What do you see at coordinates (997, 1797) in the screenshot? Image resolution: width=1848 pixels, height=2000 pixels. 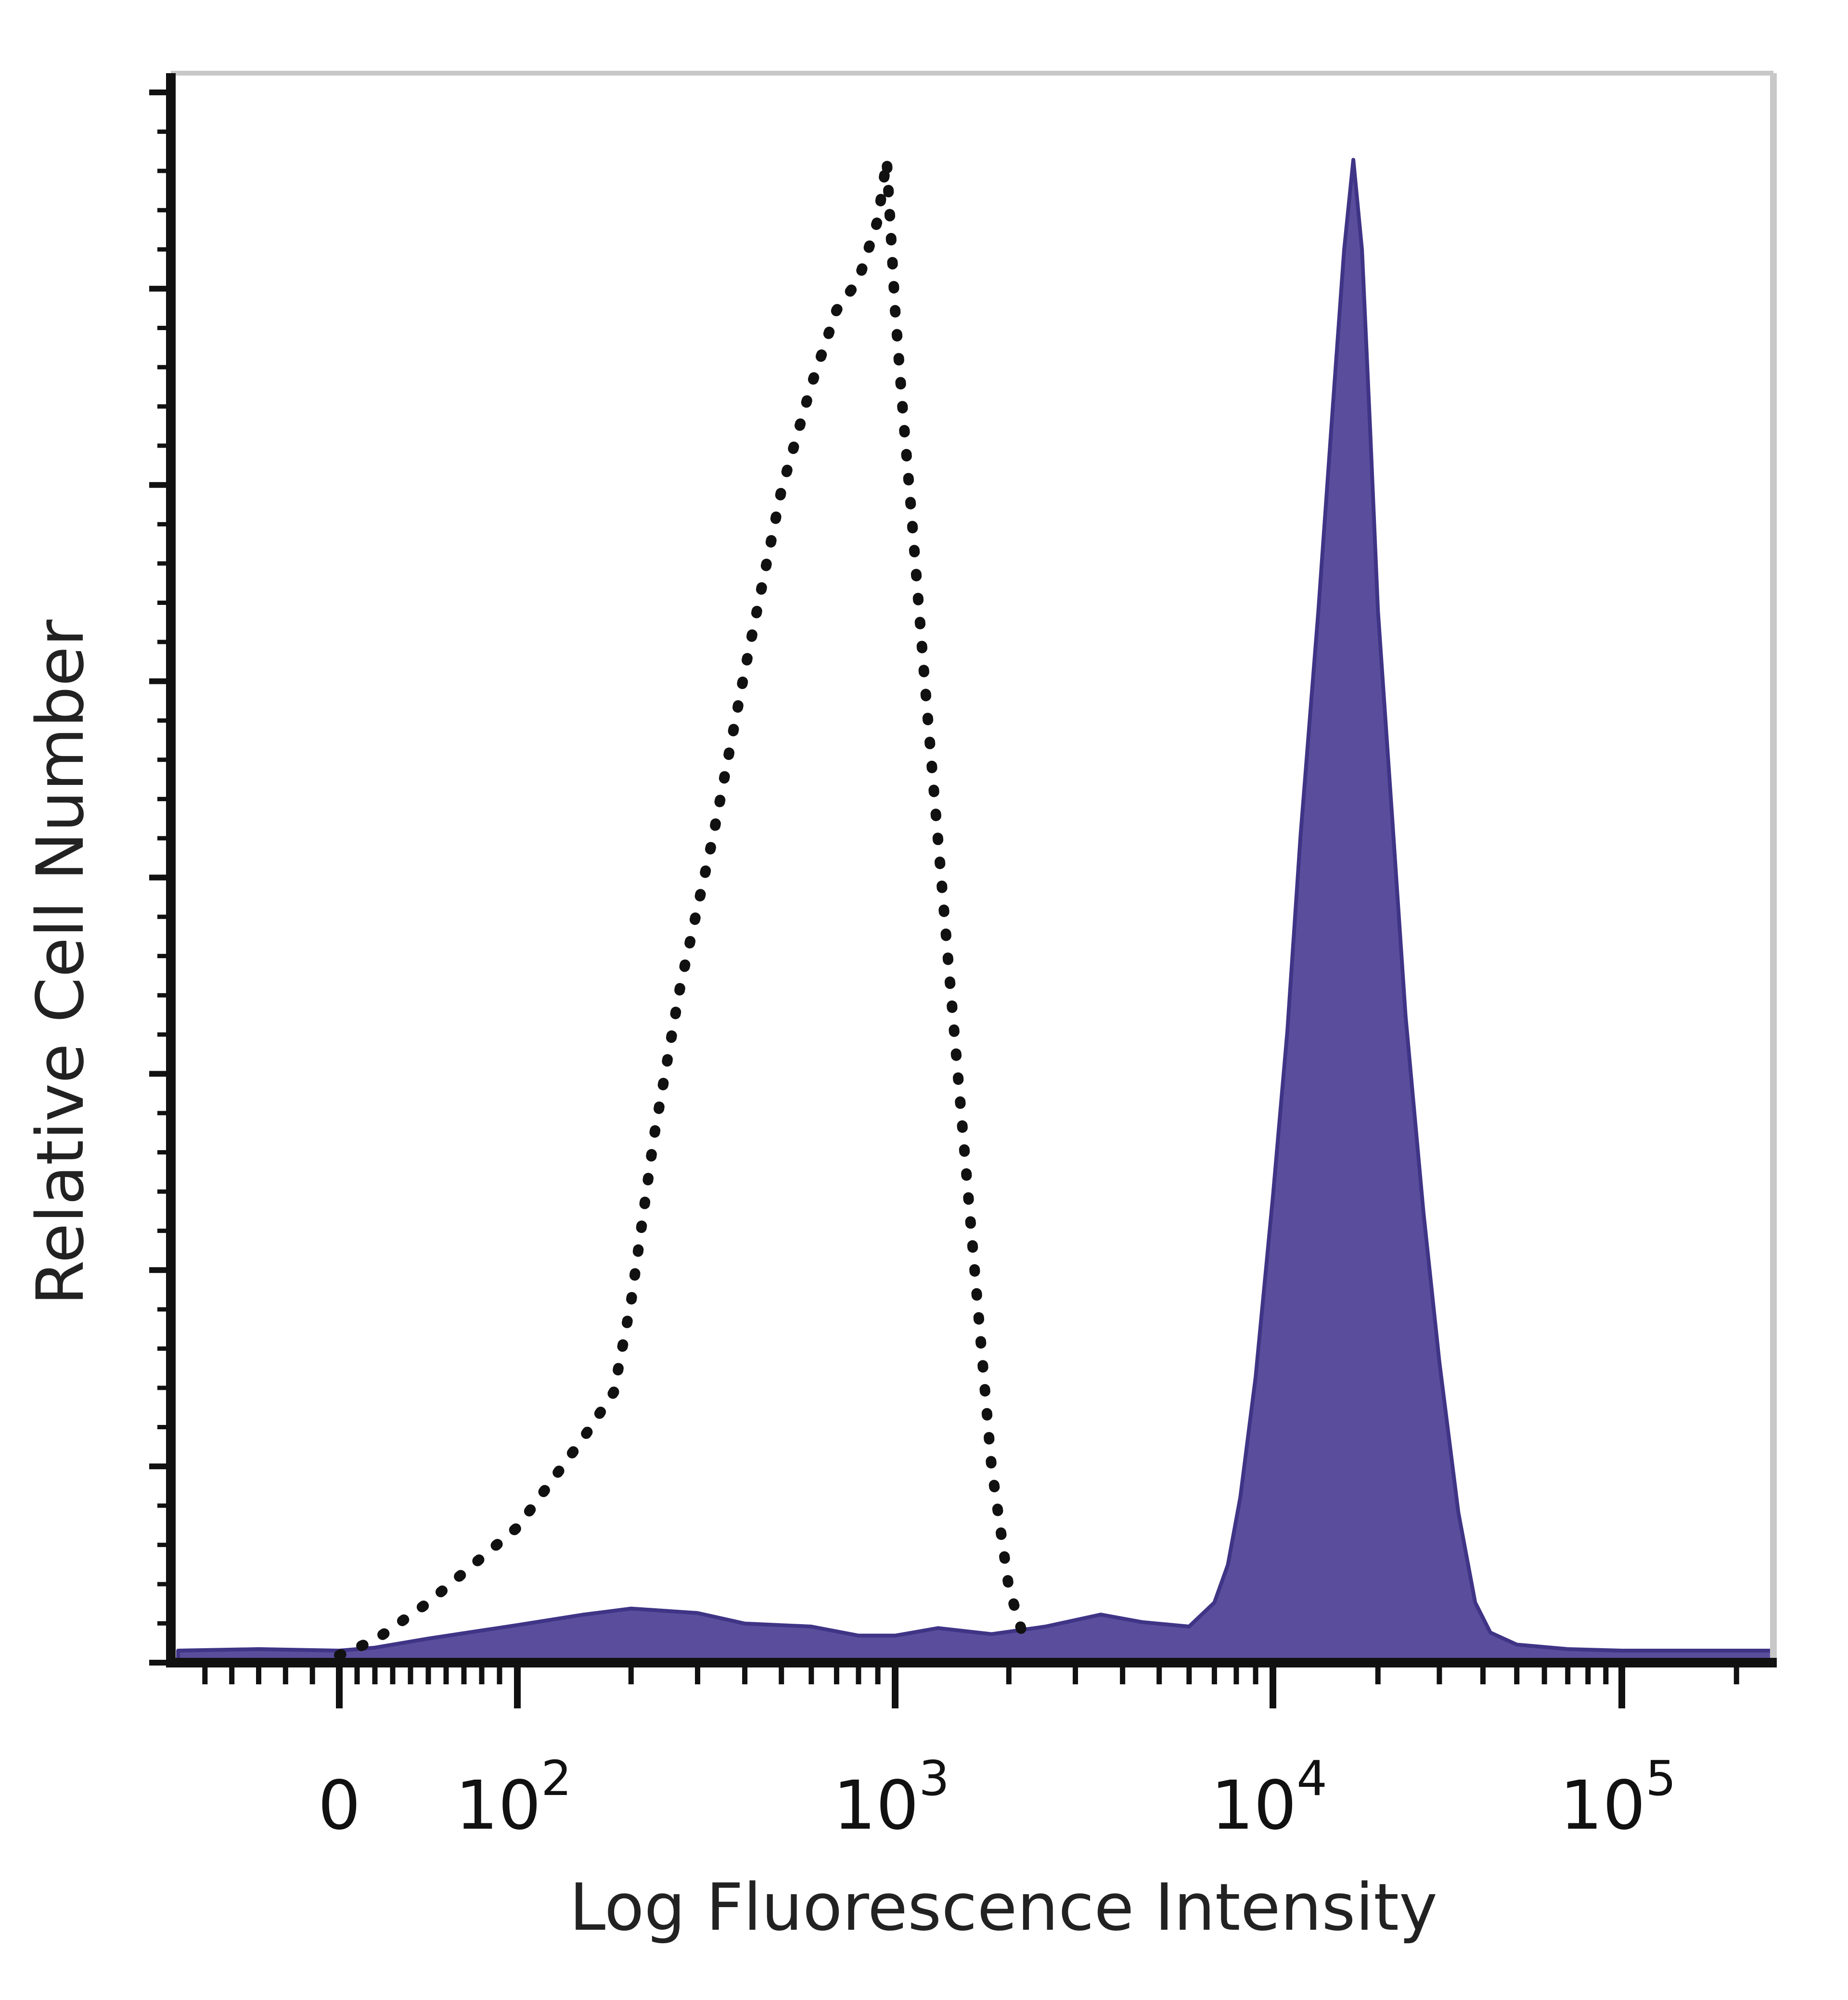 I see `x-axis-tick-labels: 0 10² 10³ 10⁴ 10⁵` at bounding box center [997, 1797].